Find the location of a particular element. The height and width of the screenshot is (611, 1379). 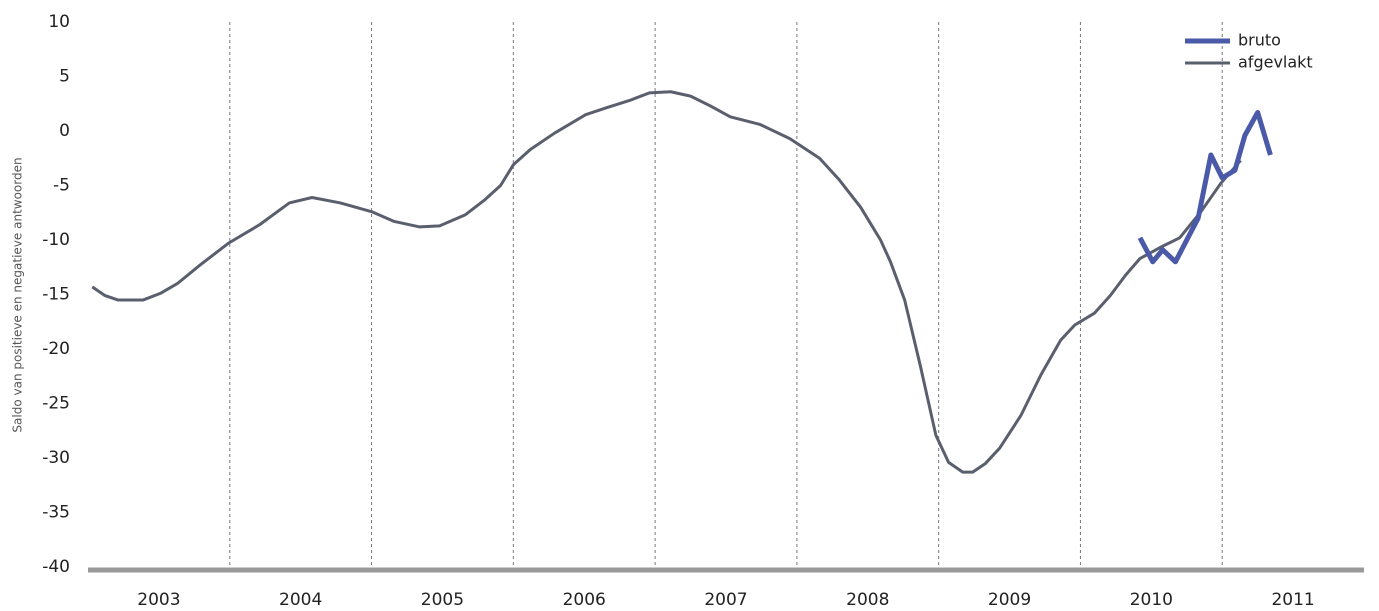

y-tick-label: -5 is located at coordinates (61, 186).